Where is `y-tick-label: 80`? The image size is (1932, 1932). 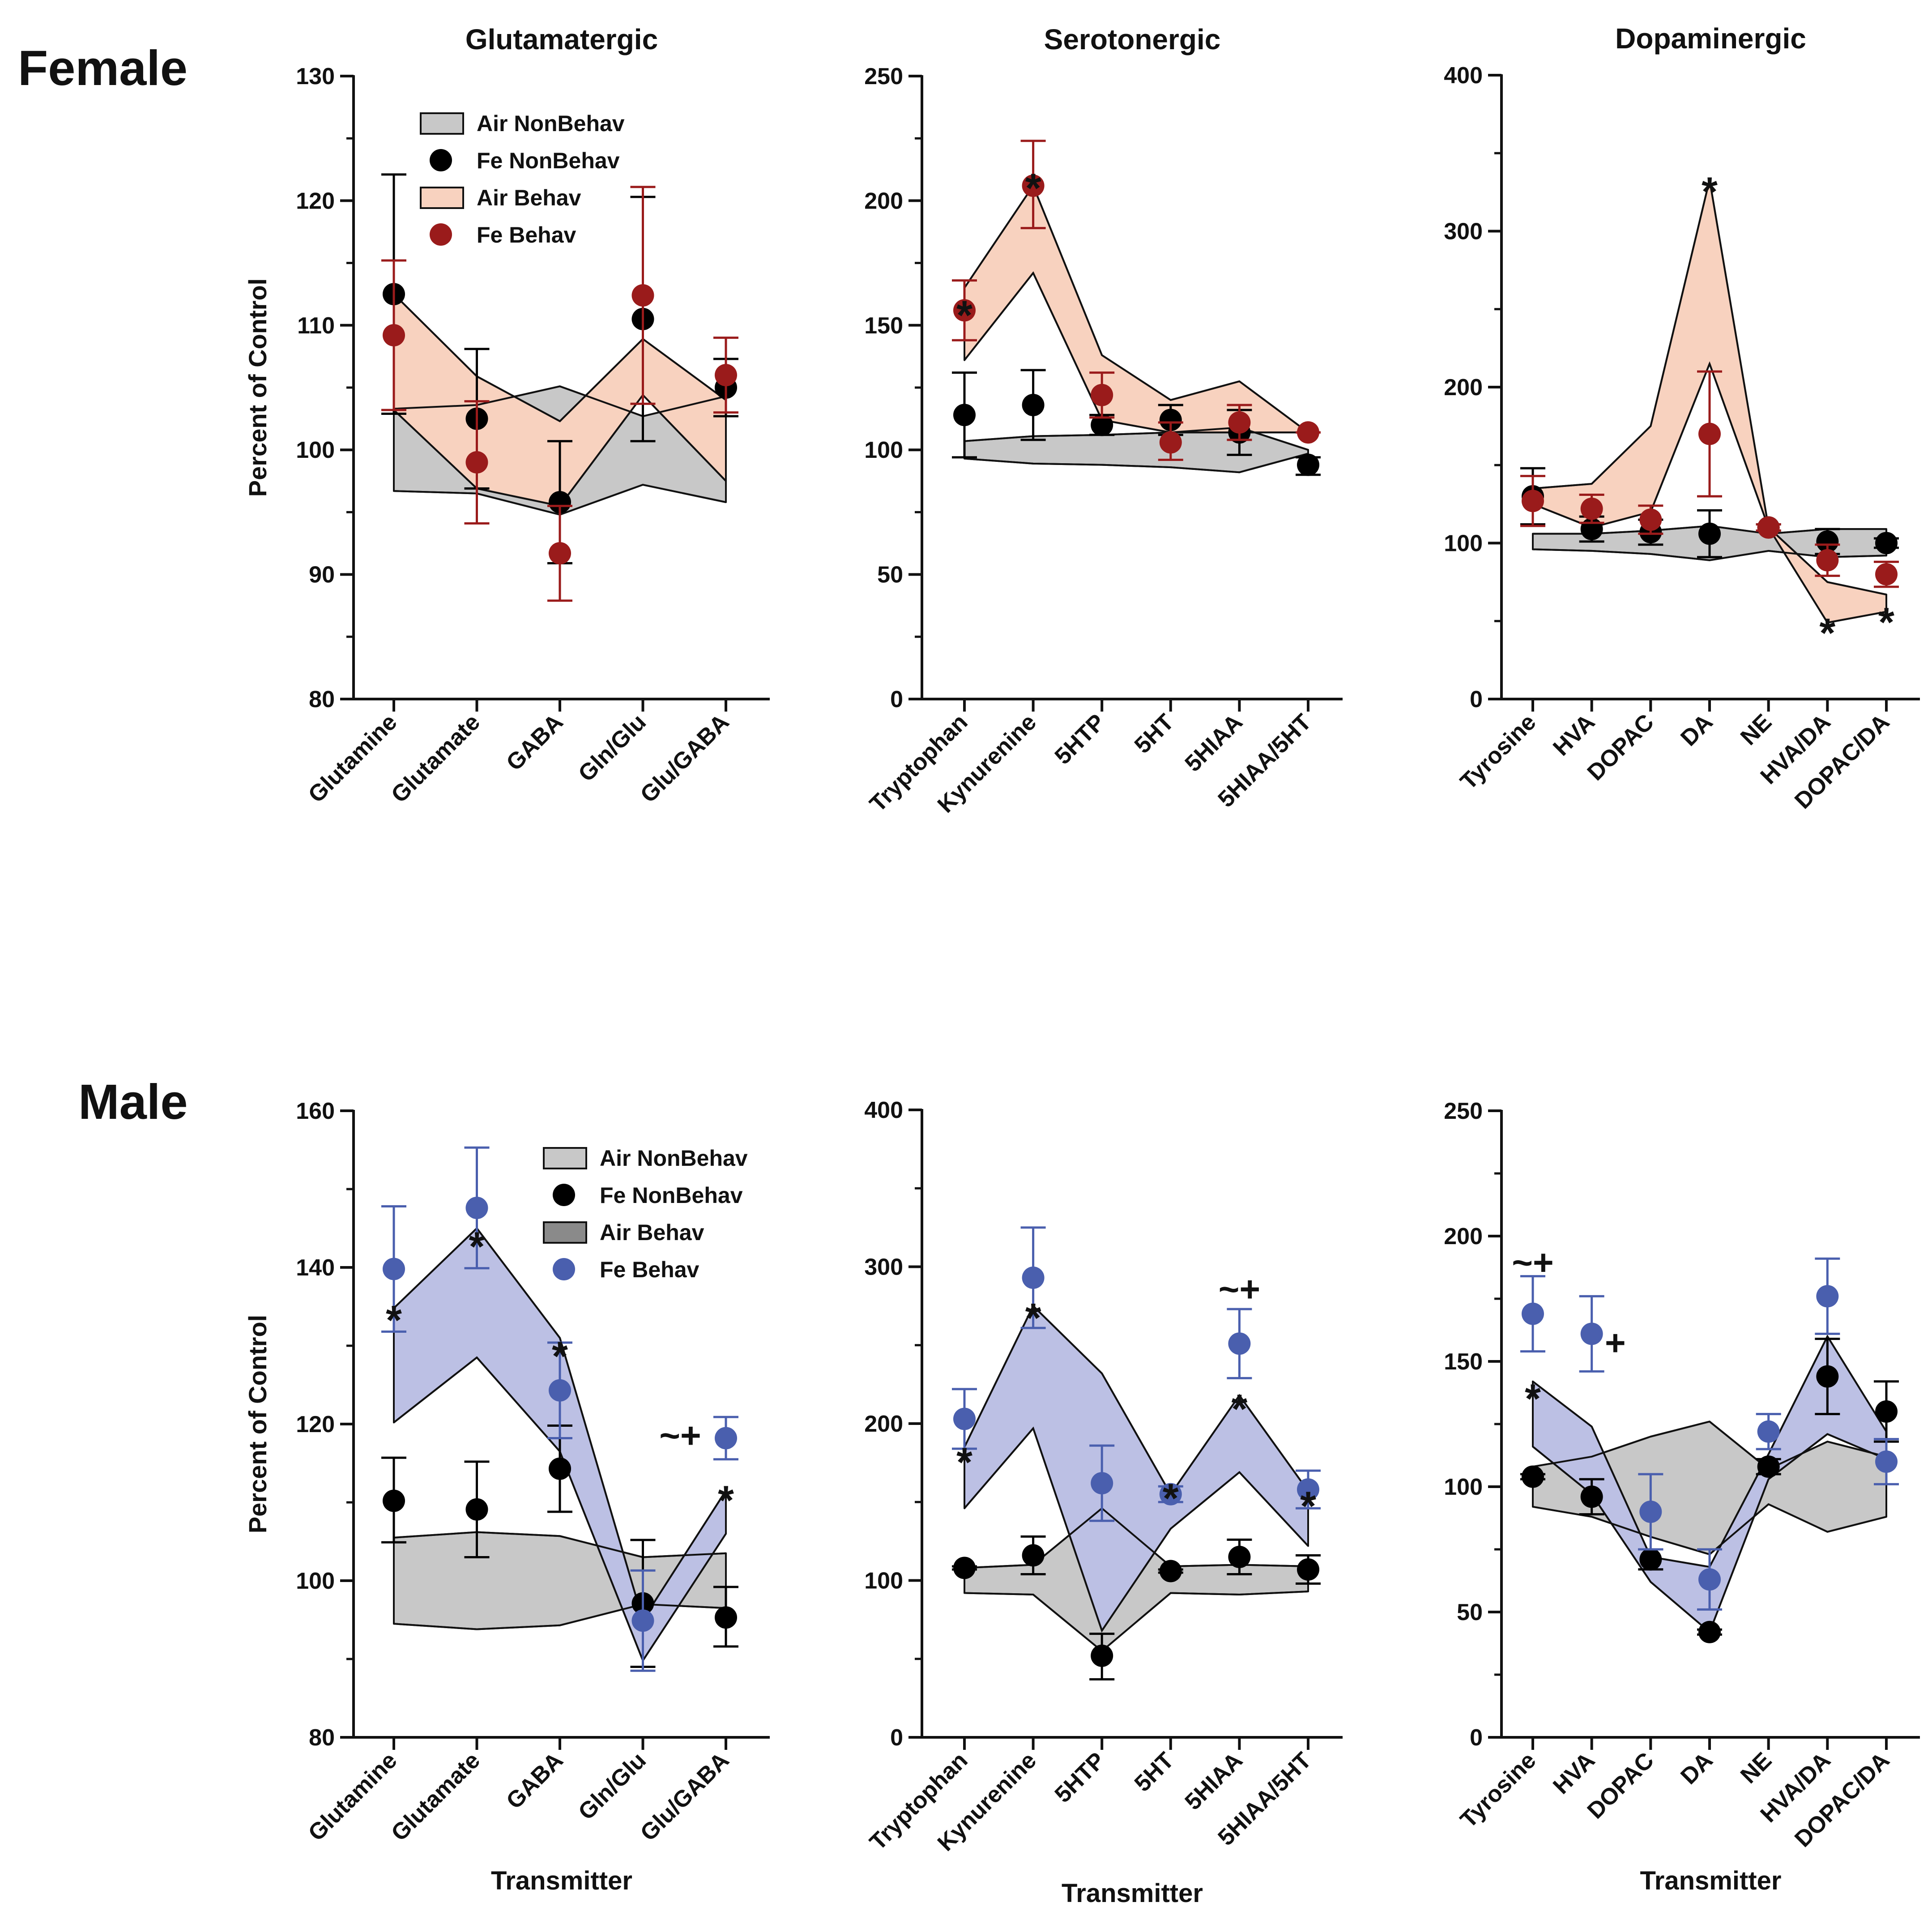
y-tick-label: 80 is located at coordinates (322, 1738).